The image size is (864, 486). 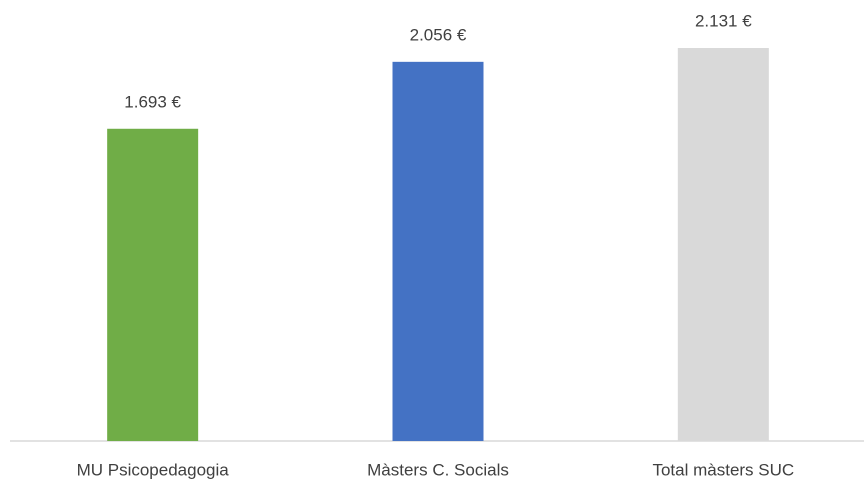 I want to click on value-label: 2.056 €, so click(x=438, y=34).